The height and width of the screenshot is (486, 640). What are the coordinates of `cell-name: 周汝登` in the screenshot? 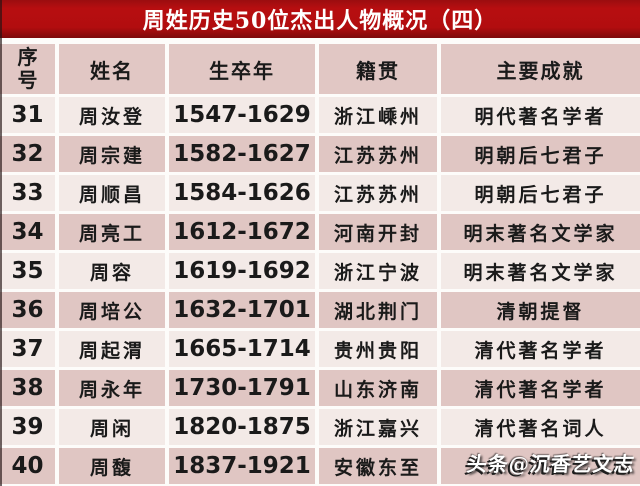 It's located at (112, 115).